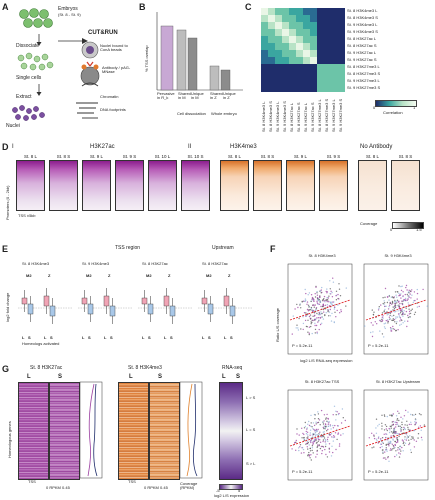 The image size is (435, 500). Describe the element at coordinates (374, 107) in the screenshot. I see `c-legend-min: 0` at that location.